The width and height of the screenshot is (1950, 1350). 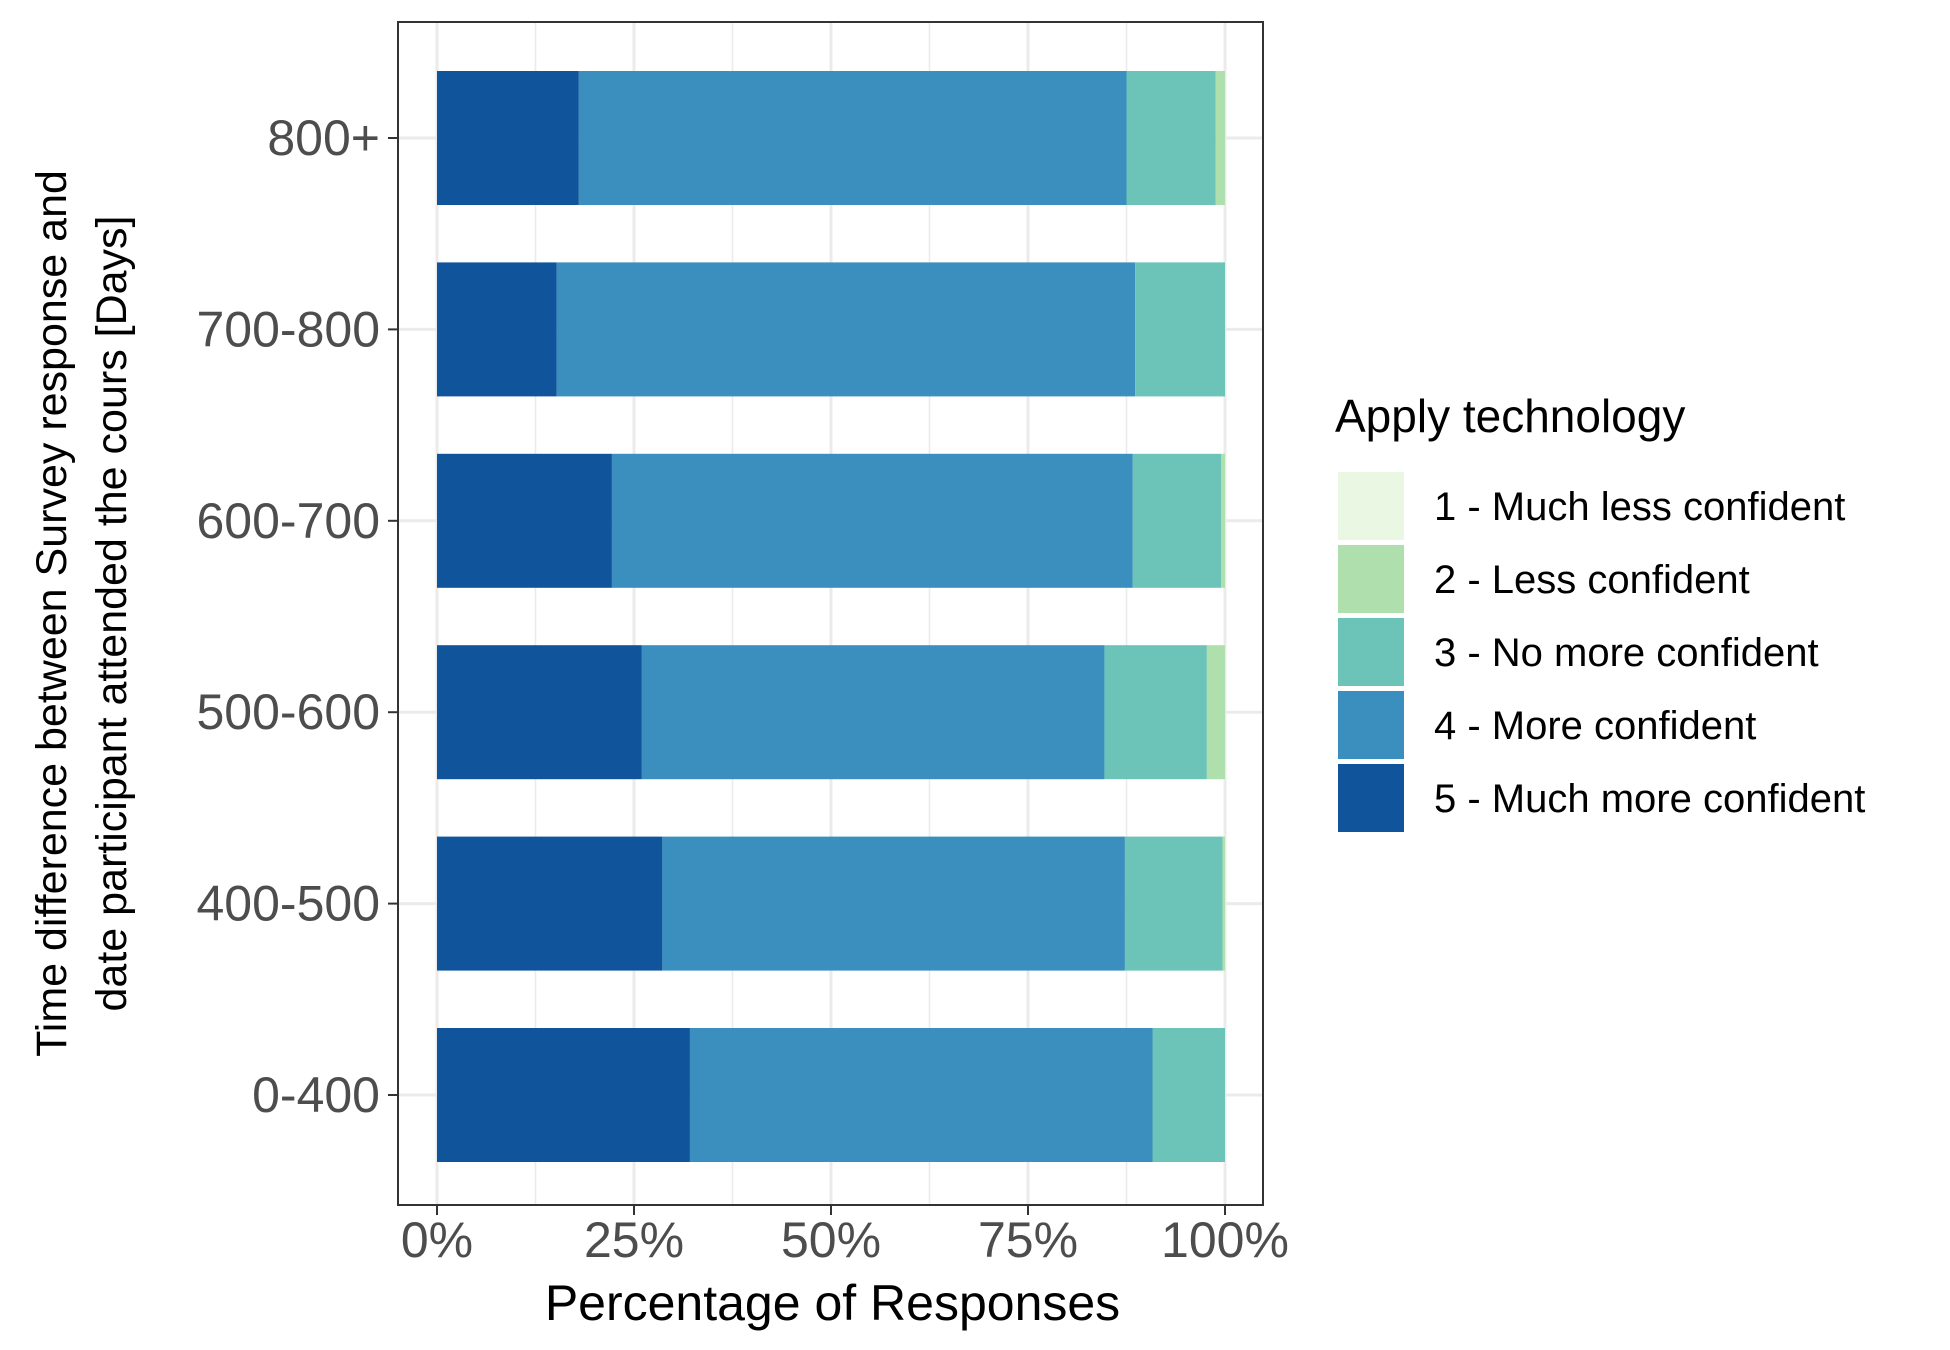 What do you see at coordinates (1595, 726) in the screenshot?
I see `legend-label: 4 - More confident` at bounding box center [1595, 726].